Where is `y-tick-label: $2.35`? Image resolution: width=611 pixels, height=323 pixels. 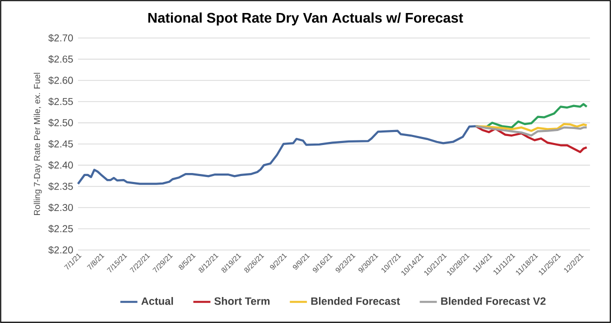 y-tick-label: $2.35 is located at coordinates (60, 186).